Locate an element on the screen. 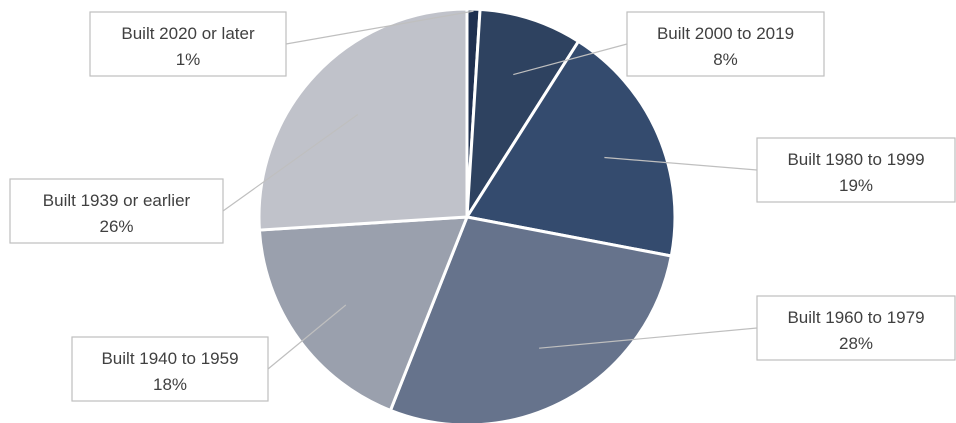 This screenshot has width=956, height=423. callout-built-2000-to-2019: Built 2000 to 2019 8% is located at coordinates (725, 44).